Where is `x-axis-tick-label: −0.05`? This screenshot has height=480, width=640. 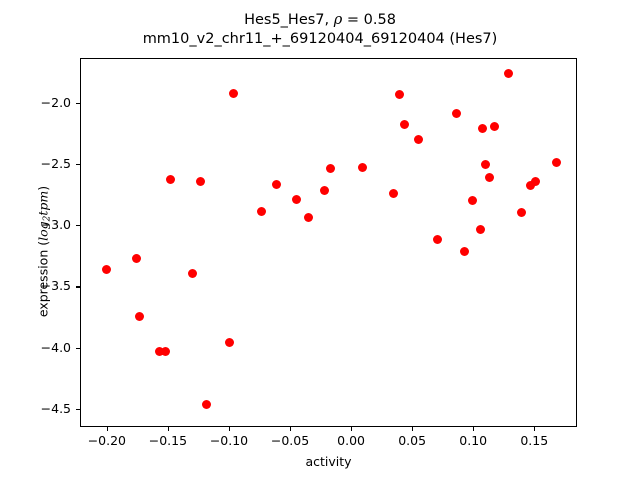 x-axis-tick-label: −0.05 is located at coordinates (290, 440).